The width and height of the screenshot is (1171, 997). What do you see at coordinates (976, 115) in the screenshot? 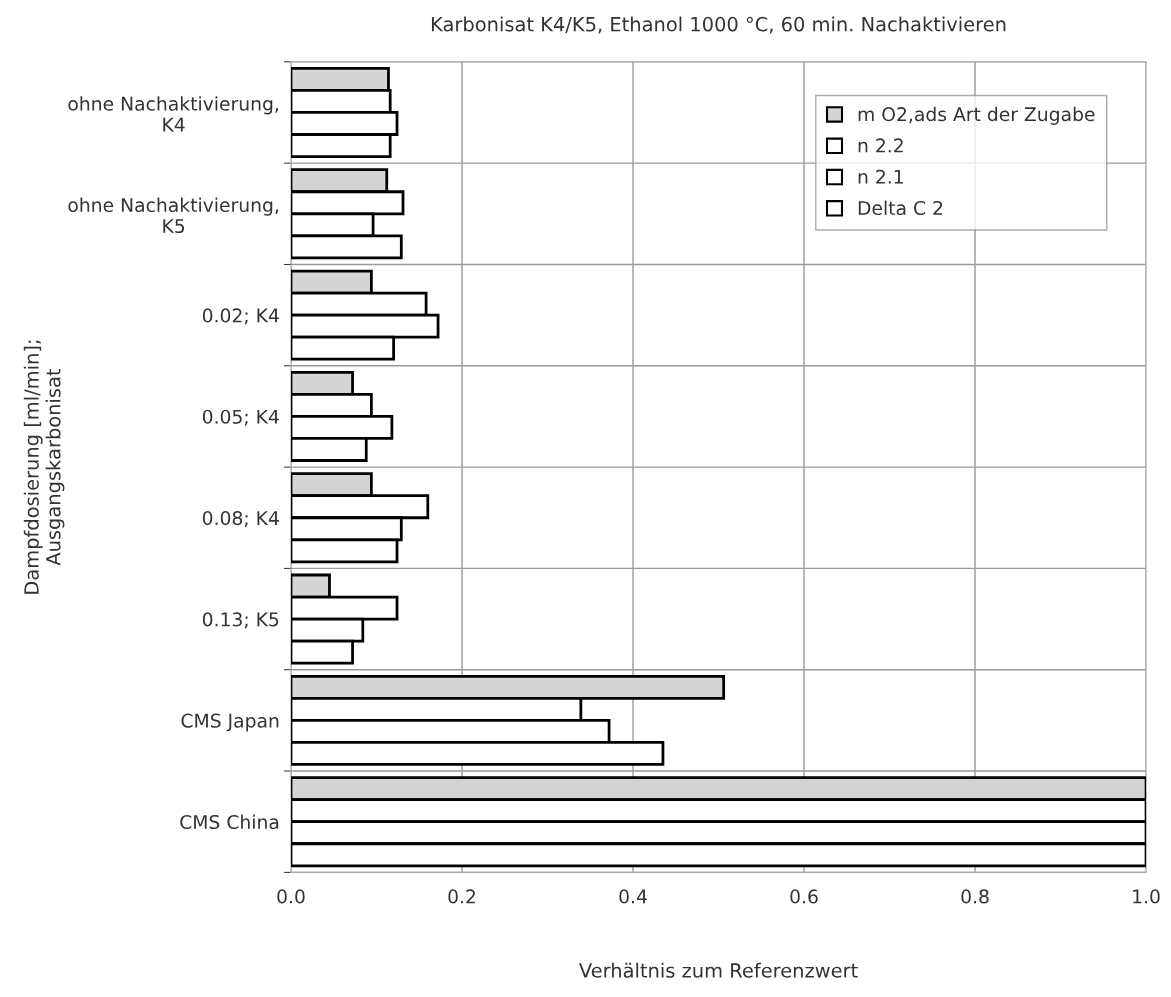
I see `legend-label: m O2,ads Art der Zugabe` at bounding box center [976, 115].